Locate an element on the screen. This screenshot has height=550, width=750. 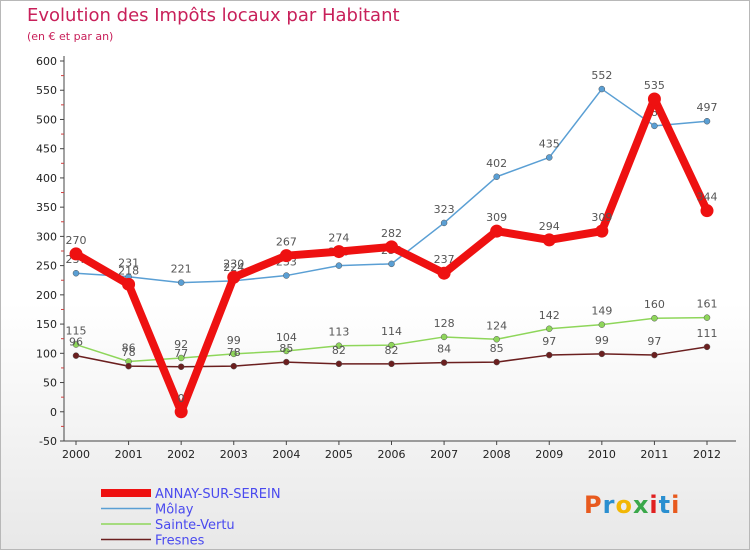
y-tick-label: 300 is located at coordinates (46, 236).